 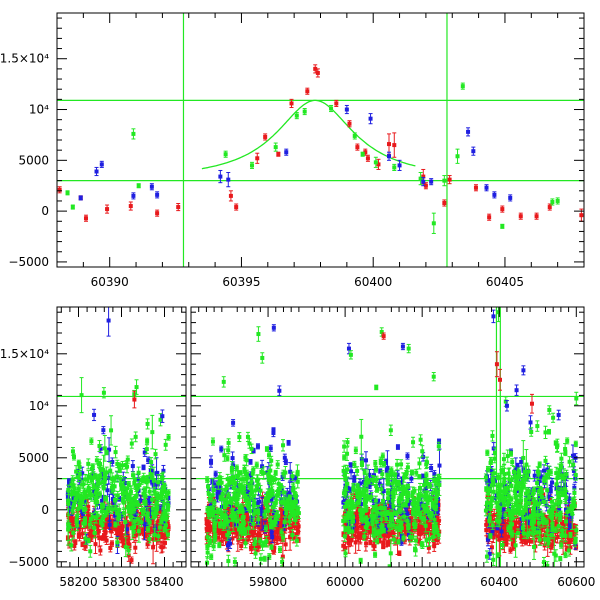 What do you see at coordinates (28, 262) in the screenshot?
I see `y-tick-label: −5000` at bounding box center [28, 262].